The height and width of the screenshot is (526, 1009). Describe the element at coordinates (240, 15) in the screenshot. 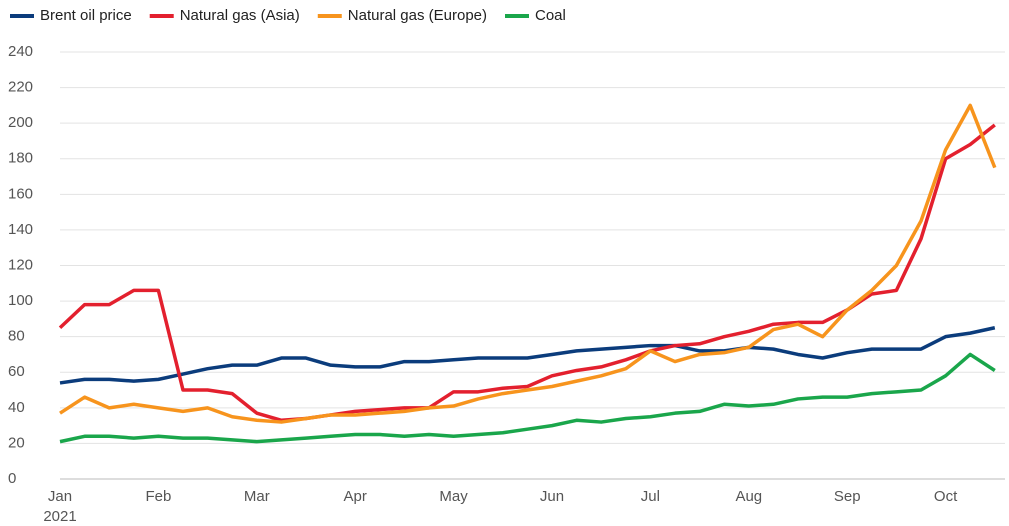

I see `legend-label: Natural gas (Asia)` at that location.